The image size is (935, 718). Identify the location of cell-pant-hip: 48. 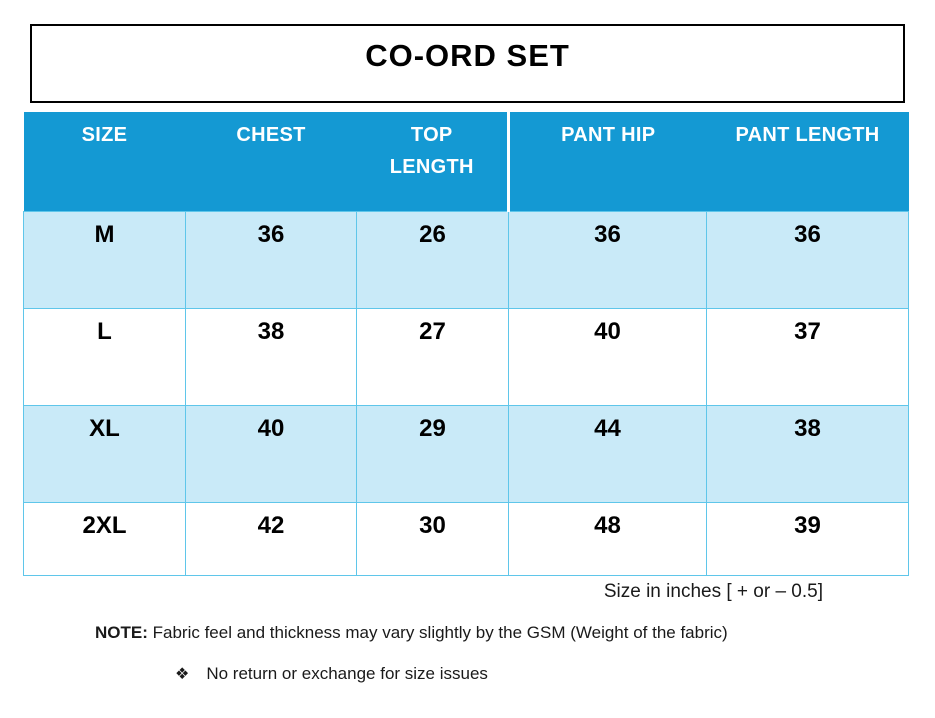
(607, 538).